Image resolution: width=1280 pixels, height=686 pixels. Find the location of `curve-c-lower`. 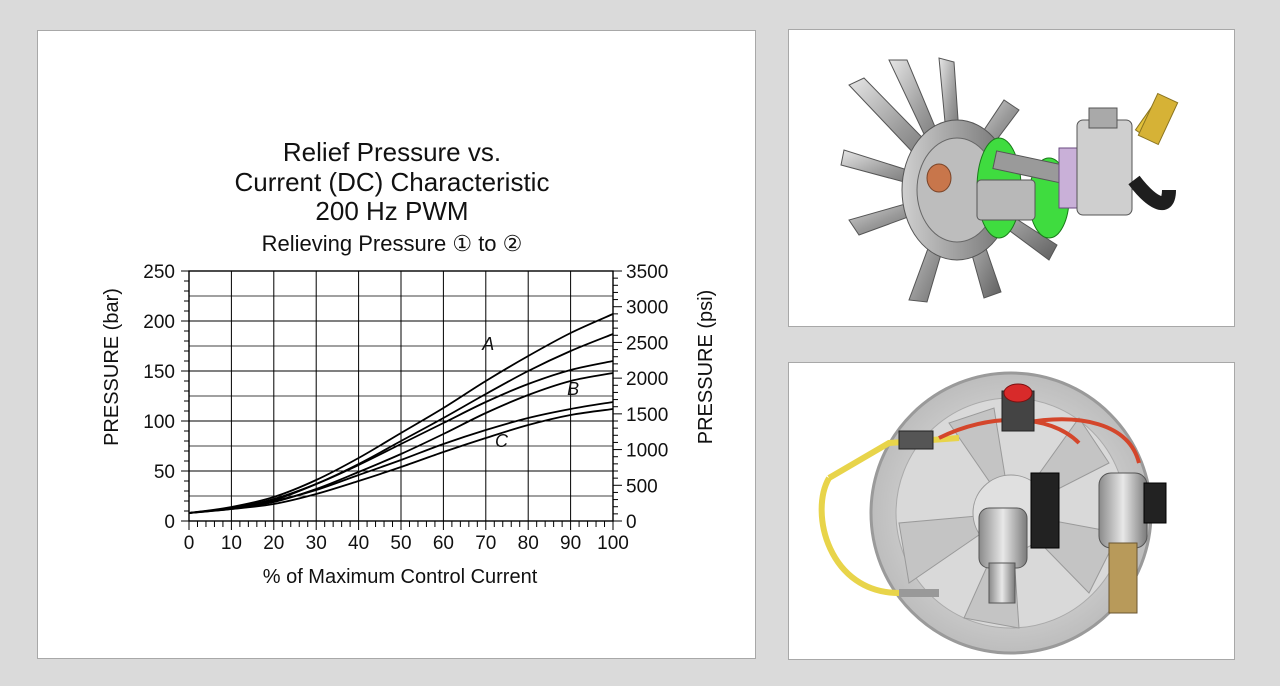

curve-c-lower is located at coordinates (401, 461).